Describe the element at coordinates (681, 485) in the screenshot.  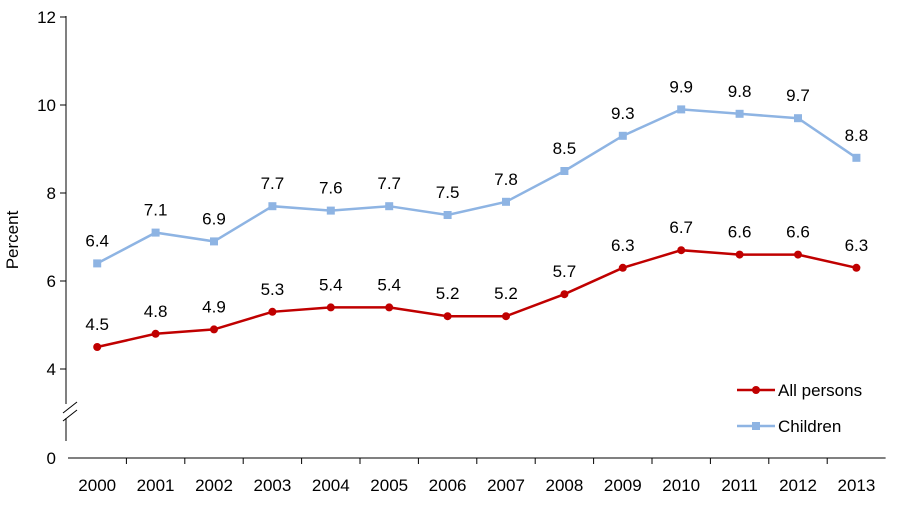
I see `x-tick-label: 2010` at that location.